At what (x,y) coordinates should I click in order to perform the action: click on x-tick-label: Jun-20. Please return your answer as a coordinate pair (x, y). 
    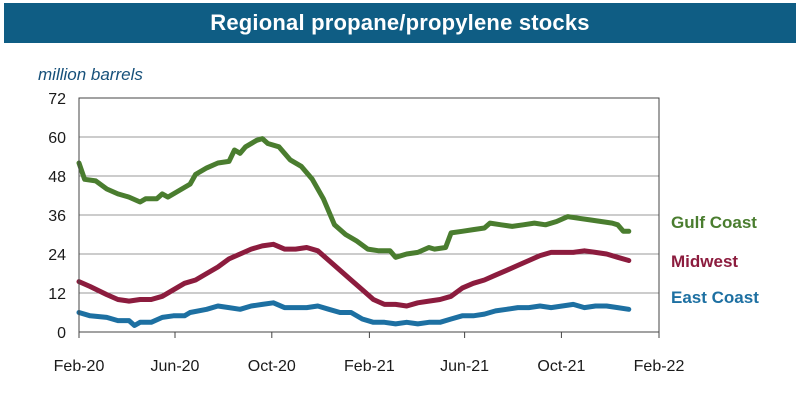
    Looking at the image, I should click on (175, 366).